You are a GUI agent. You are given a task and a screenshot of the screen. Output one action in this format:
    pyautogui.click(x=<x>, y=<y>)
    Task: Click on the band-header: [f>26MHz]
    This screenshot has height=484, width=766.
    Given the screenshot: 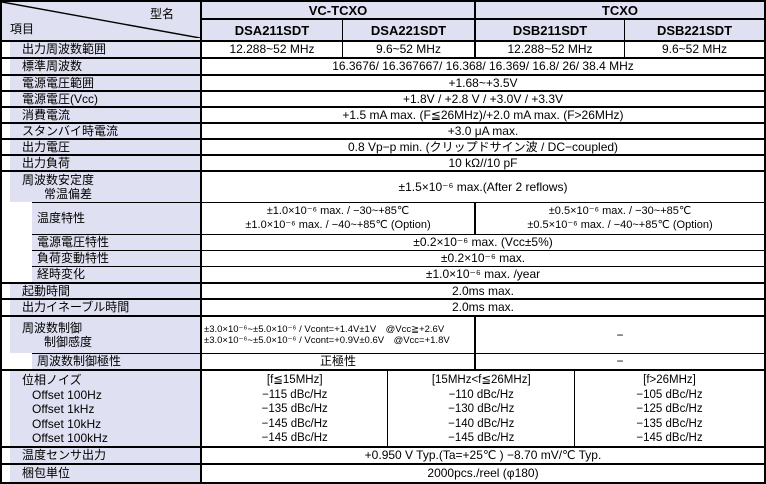 What is the action you would take?
    pyautogui.click(x=669, y=380)
    